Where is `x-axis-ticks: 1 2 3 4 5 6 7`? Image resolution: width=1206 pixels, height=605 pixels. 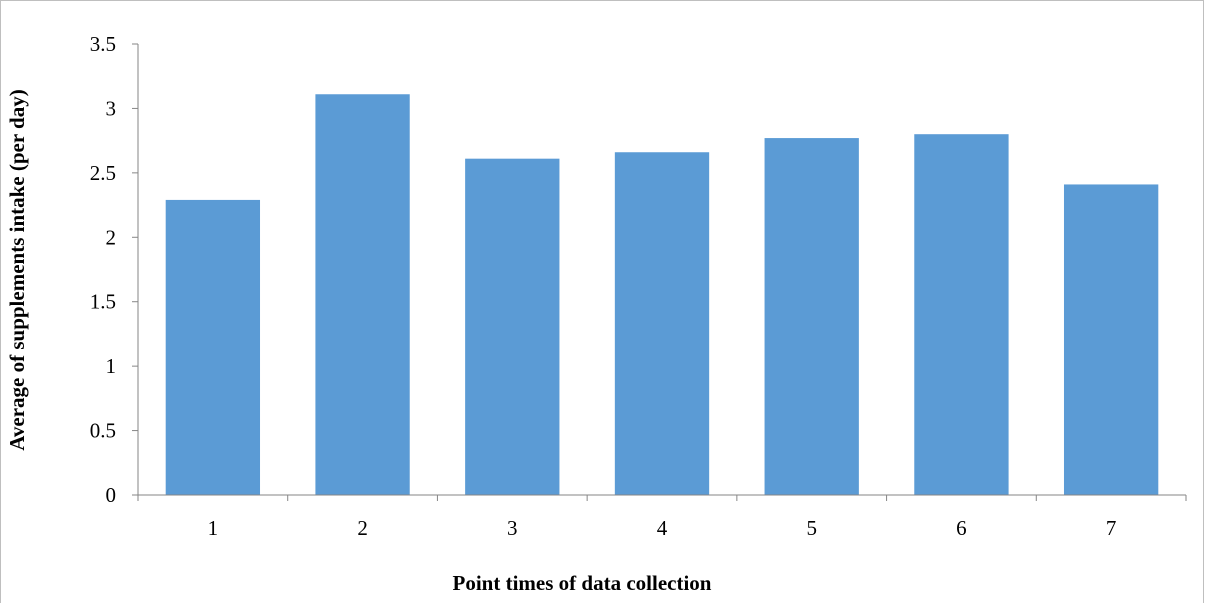 x-axis-ticks: 1 2 3 4 5 6 7 is located at coordinates (662, 517).